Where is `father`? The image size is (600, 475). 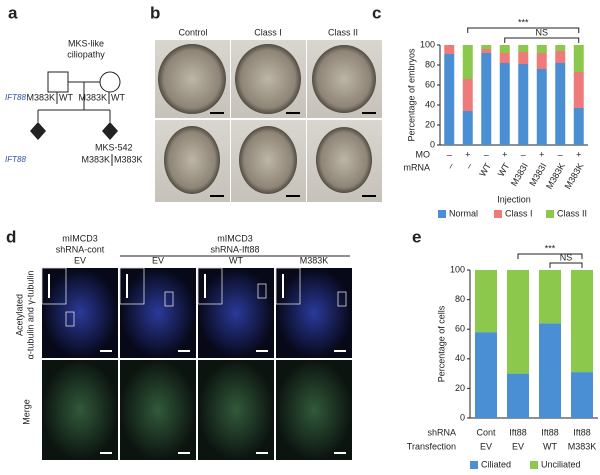
father is located at coordinates (58, 82).